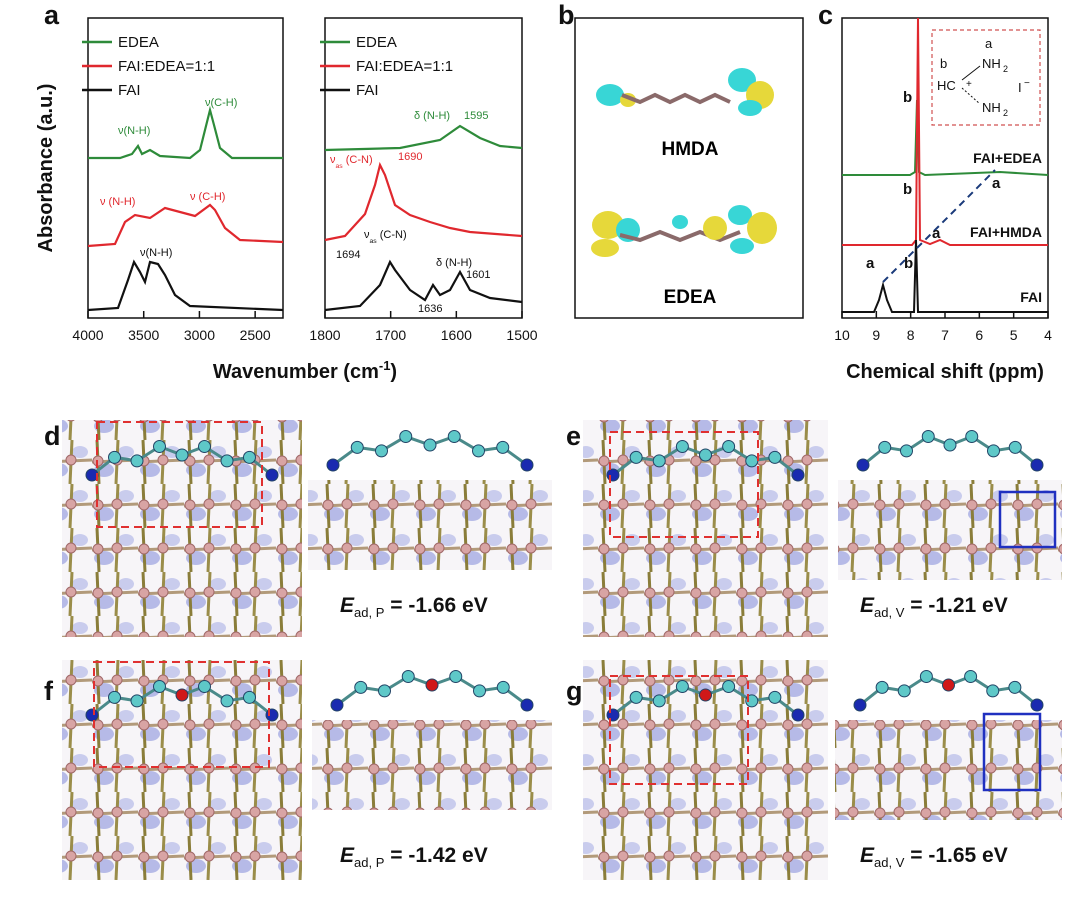 This screenshot has width=1080, height=898. I want to click on annotation: Ead, V = -1.65 eV, so click(934, 857).